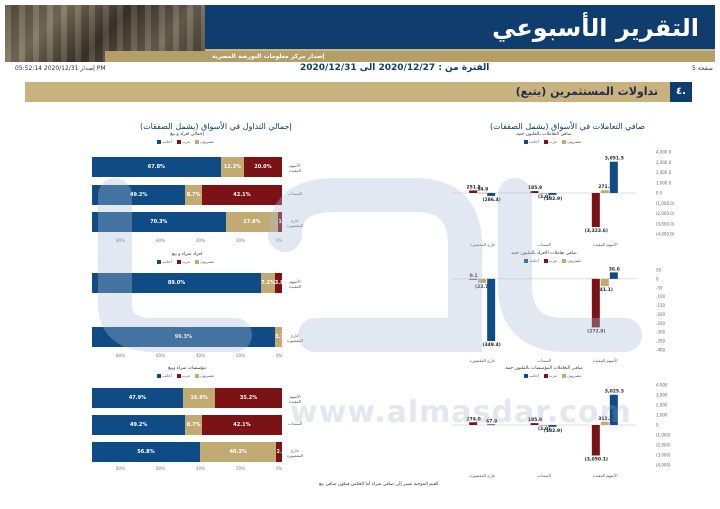  I want to click on y-tick-label: -100, so click(661, 296).